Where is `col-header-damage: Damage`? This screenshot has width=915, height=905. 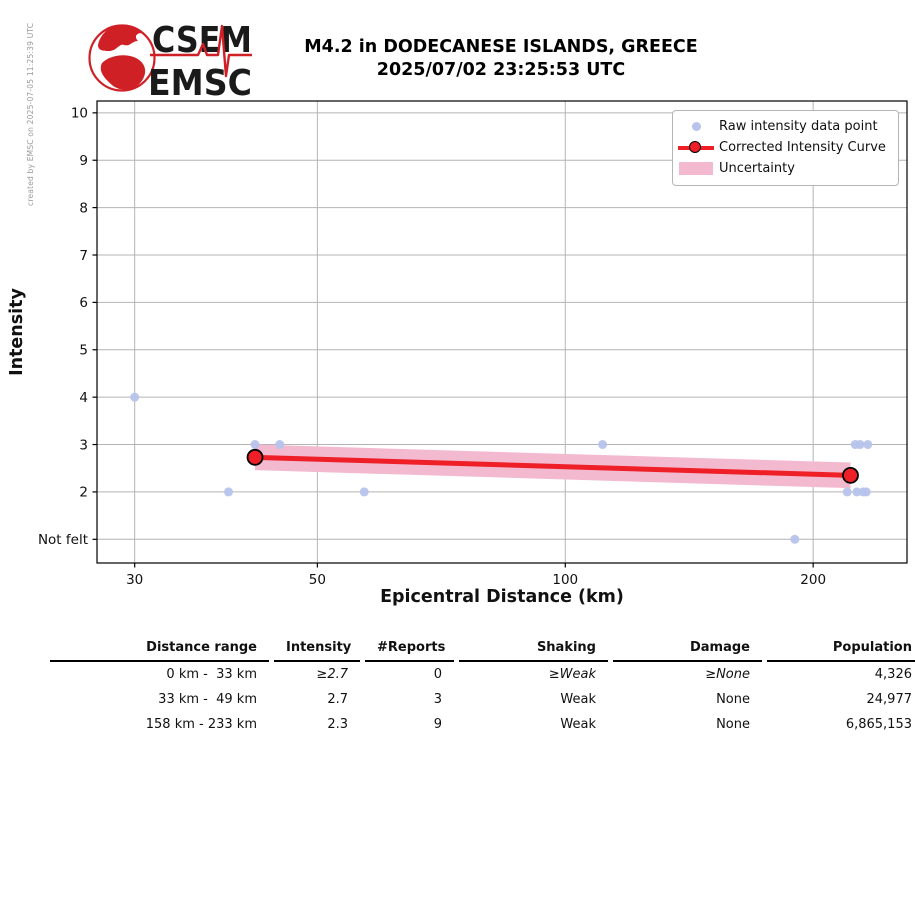 col-header-damage: Damage is located at coordinates (687, 649).